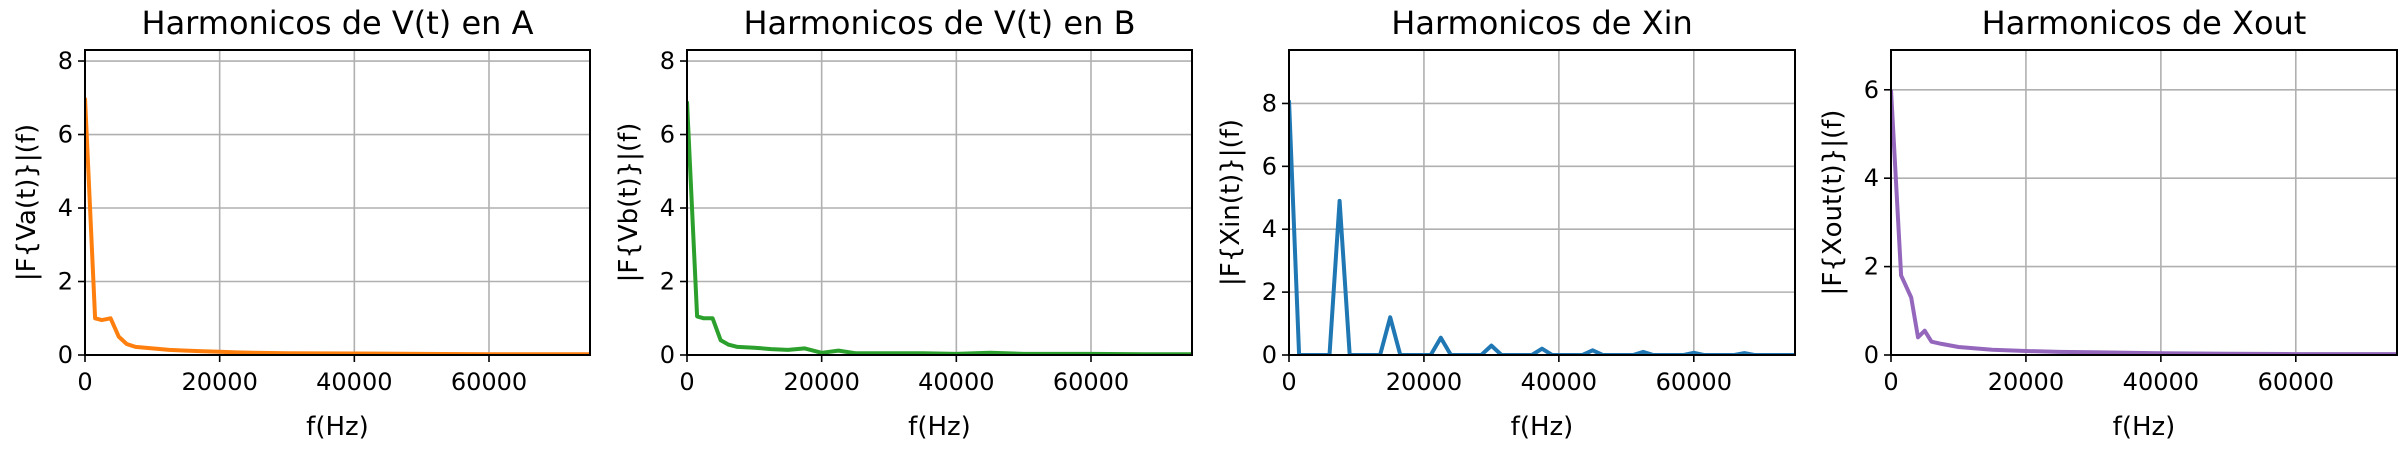 Image resolution: width=2400 pixels, height=450 pixels. What do you see at coordinates (27, 202) in the screenshot?
I see `y-axis-label: |F{Va(t)}|(f)` at bounding box center [27, 202].